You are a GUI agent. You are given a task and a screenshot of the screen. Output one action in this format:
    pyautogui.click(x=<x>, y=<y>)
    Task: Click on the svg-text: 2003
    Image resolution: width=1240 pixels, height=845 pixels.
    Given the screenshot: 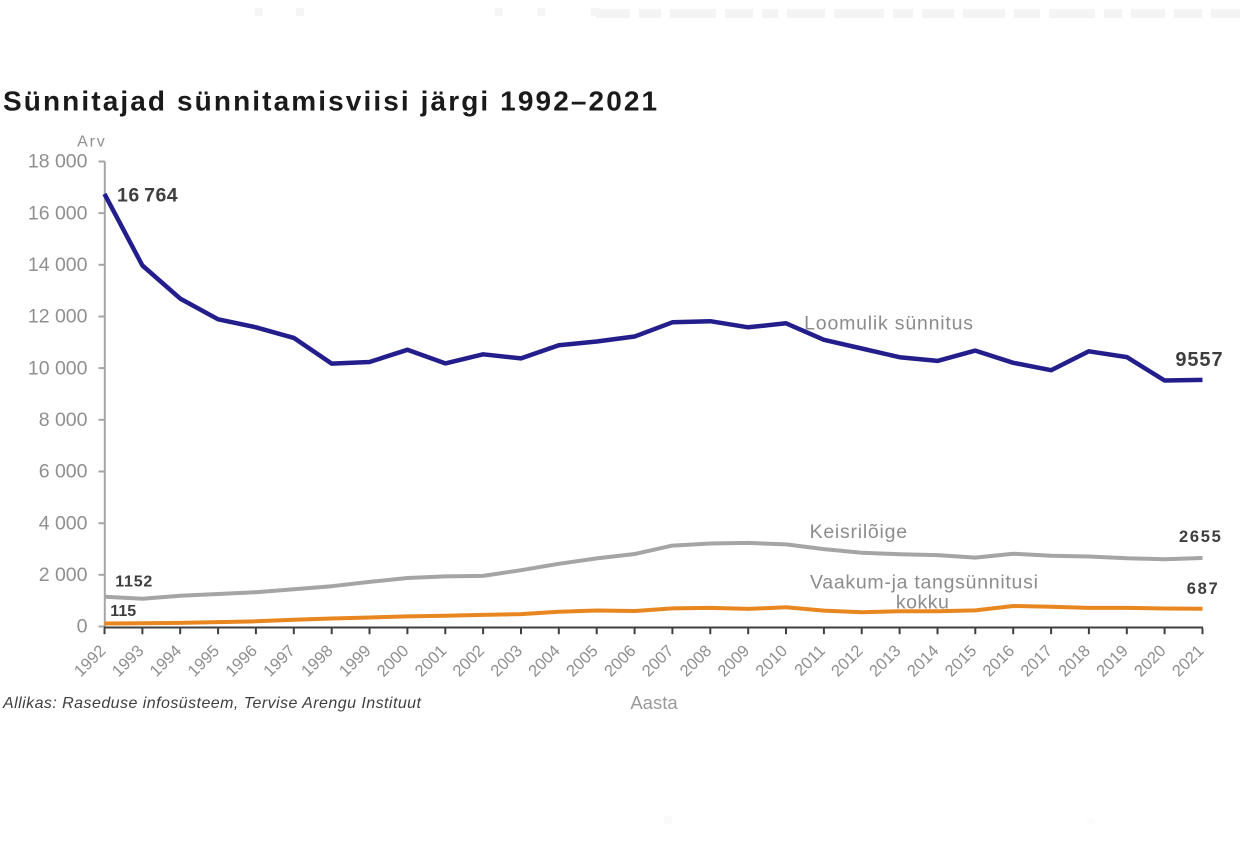 What is the action you would take?
    pyautogui.click(x=506, y=661)
    